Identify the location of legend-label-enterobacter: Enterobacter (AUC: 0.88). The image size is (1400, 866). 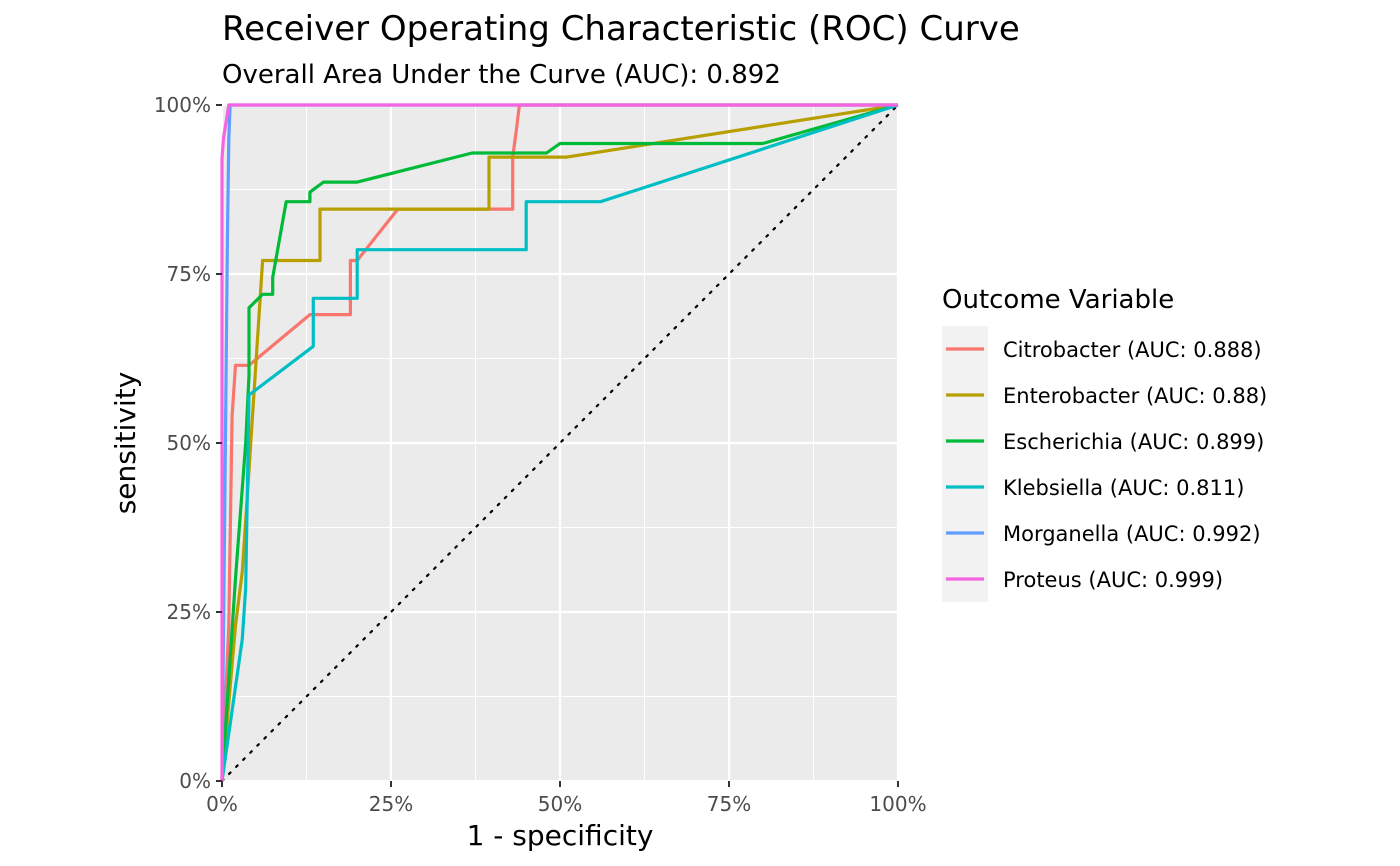
(1135, 396).